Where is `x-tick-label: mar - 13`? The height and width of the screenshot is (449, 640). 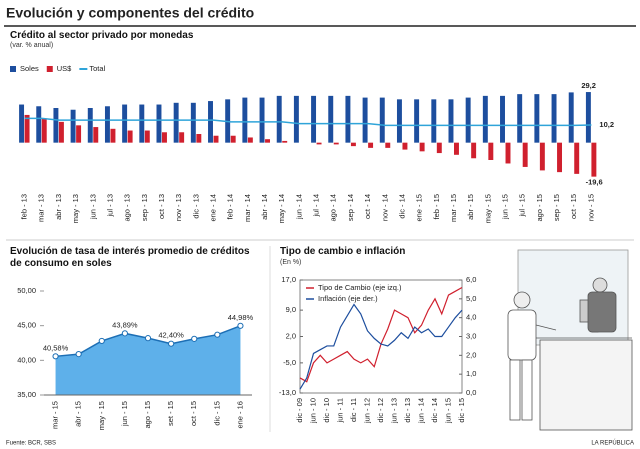
x-tick-label: mar - 13 is located at coordinates (41, 208).